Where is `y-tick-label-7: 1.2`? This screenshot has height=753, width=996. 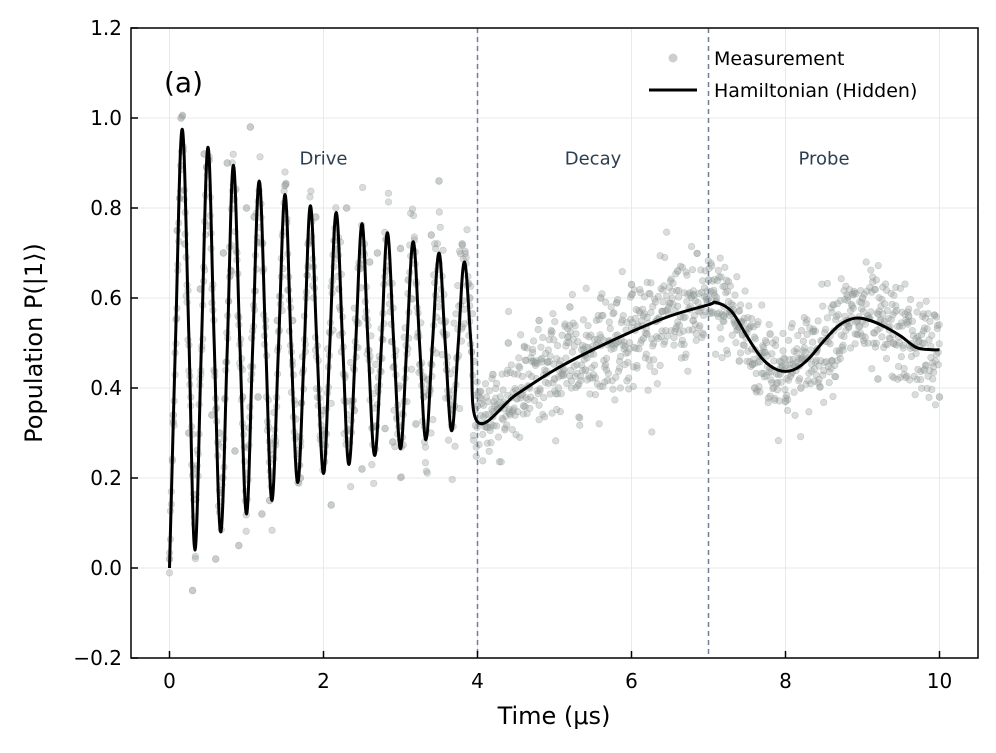
y-tick-label-7: 1.2 is located at coordinates (106, 28).